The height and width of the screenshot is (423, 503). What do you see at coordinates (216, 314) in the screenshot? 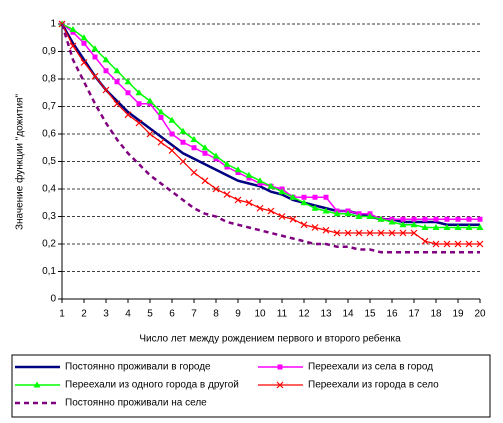
I see `x-tick-label: 8` at bounding box center [216, 314].